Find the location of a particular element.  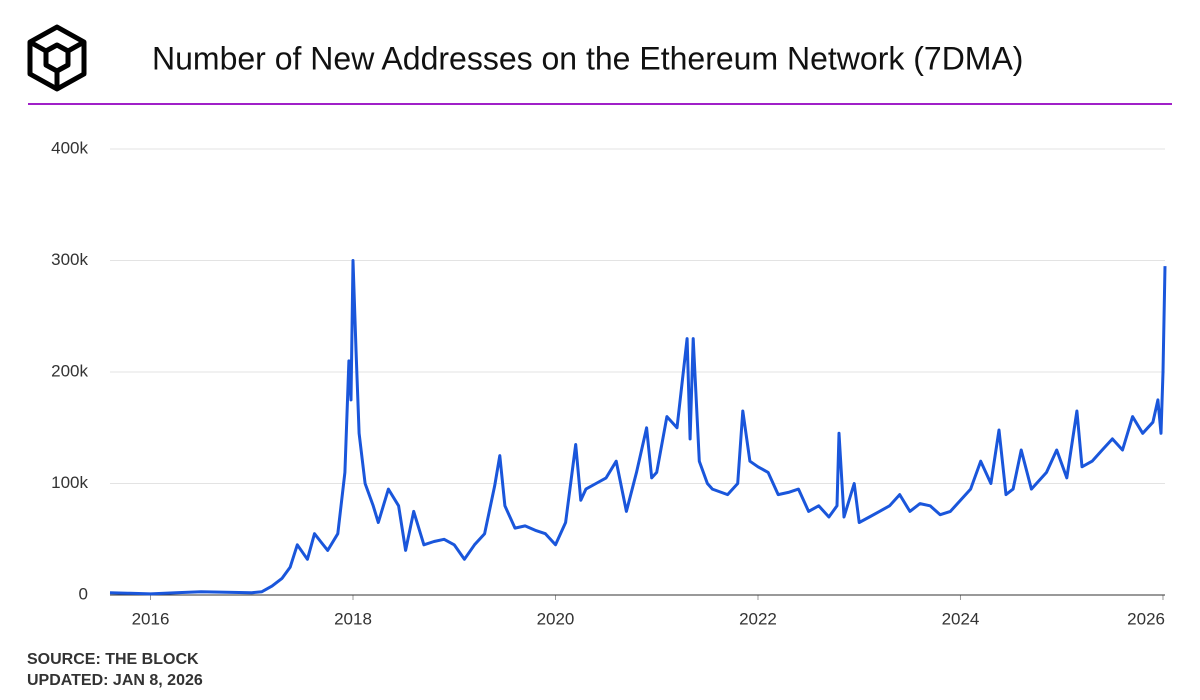

y-tick-label: 400k is located at coordinates (69, 147).